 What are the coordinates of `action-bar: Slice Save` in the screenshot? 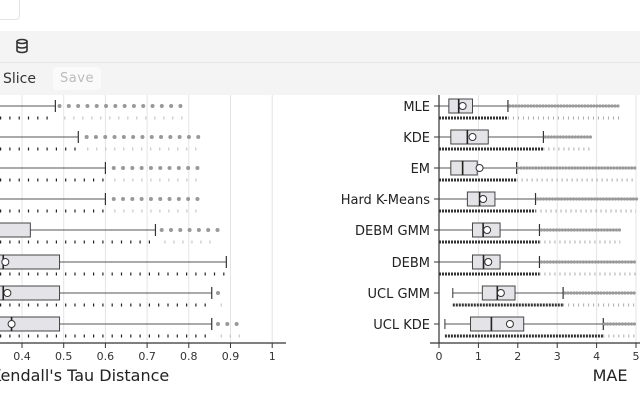 It's located at (320, 79).